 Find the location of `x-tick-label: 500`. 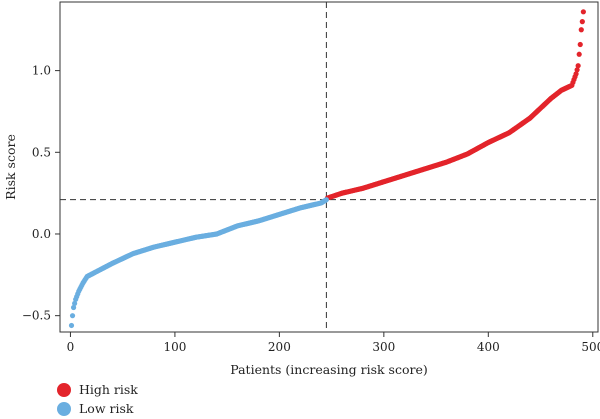

x-tick-label: 500 is located at coordinates (590, 347).